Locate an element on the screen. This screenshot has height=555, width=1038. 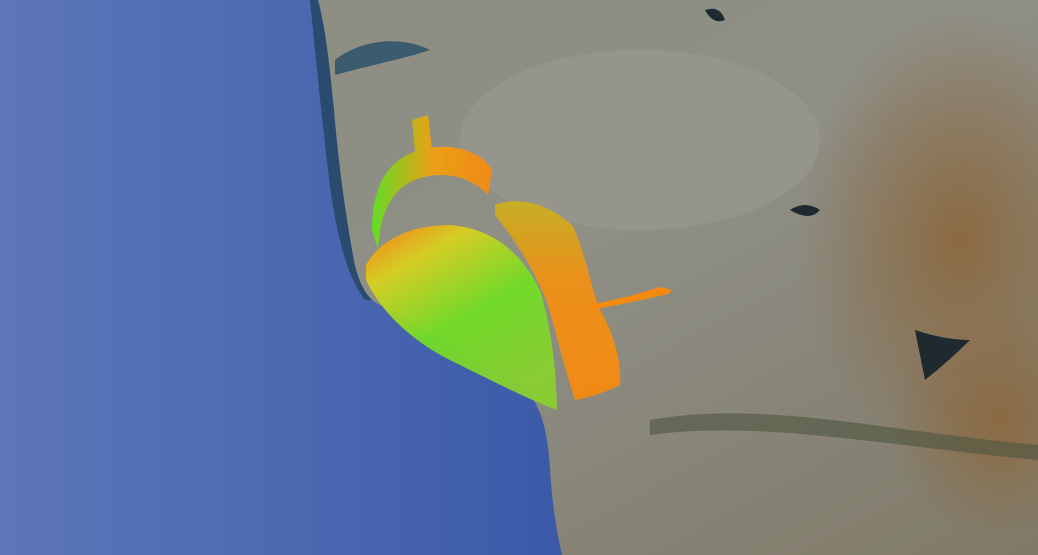
overlay-channel is located at coordinates (631, 298).